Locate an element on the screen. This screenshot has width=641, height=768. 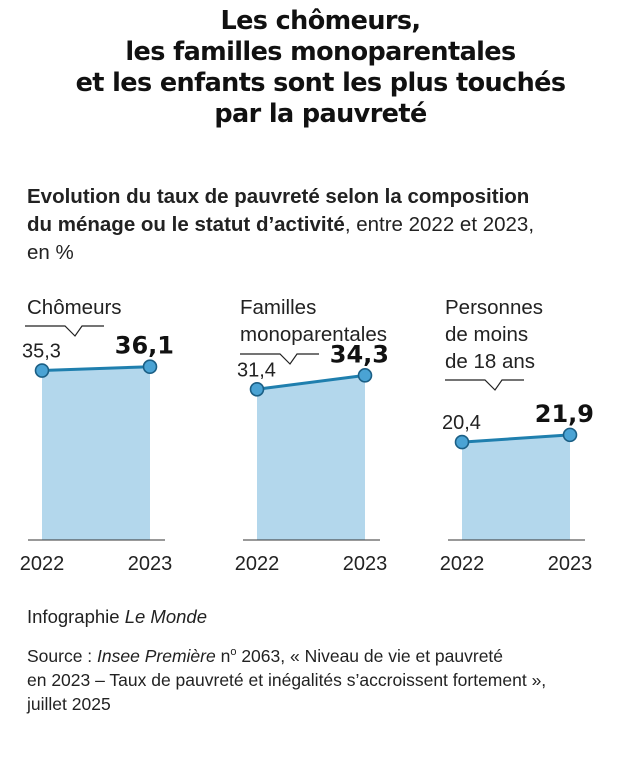
panel-plot: 35,3 36,1 2022 2023 is located at coordinates (97, 450).